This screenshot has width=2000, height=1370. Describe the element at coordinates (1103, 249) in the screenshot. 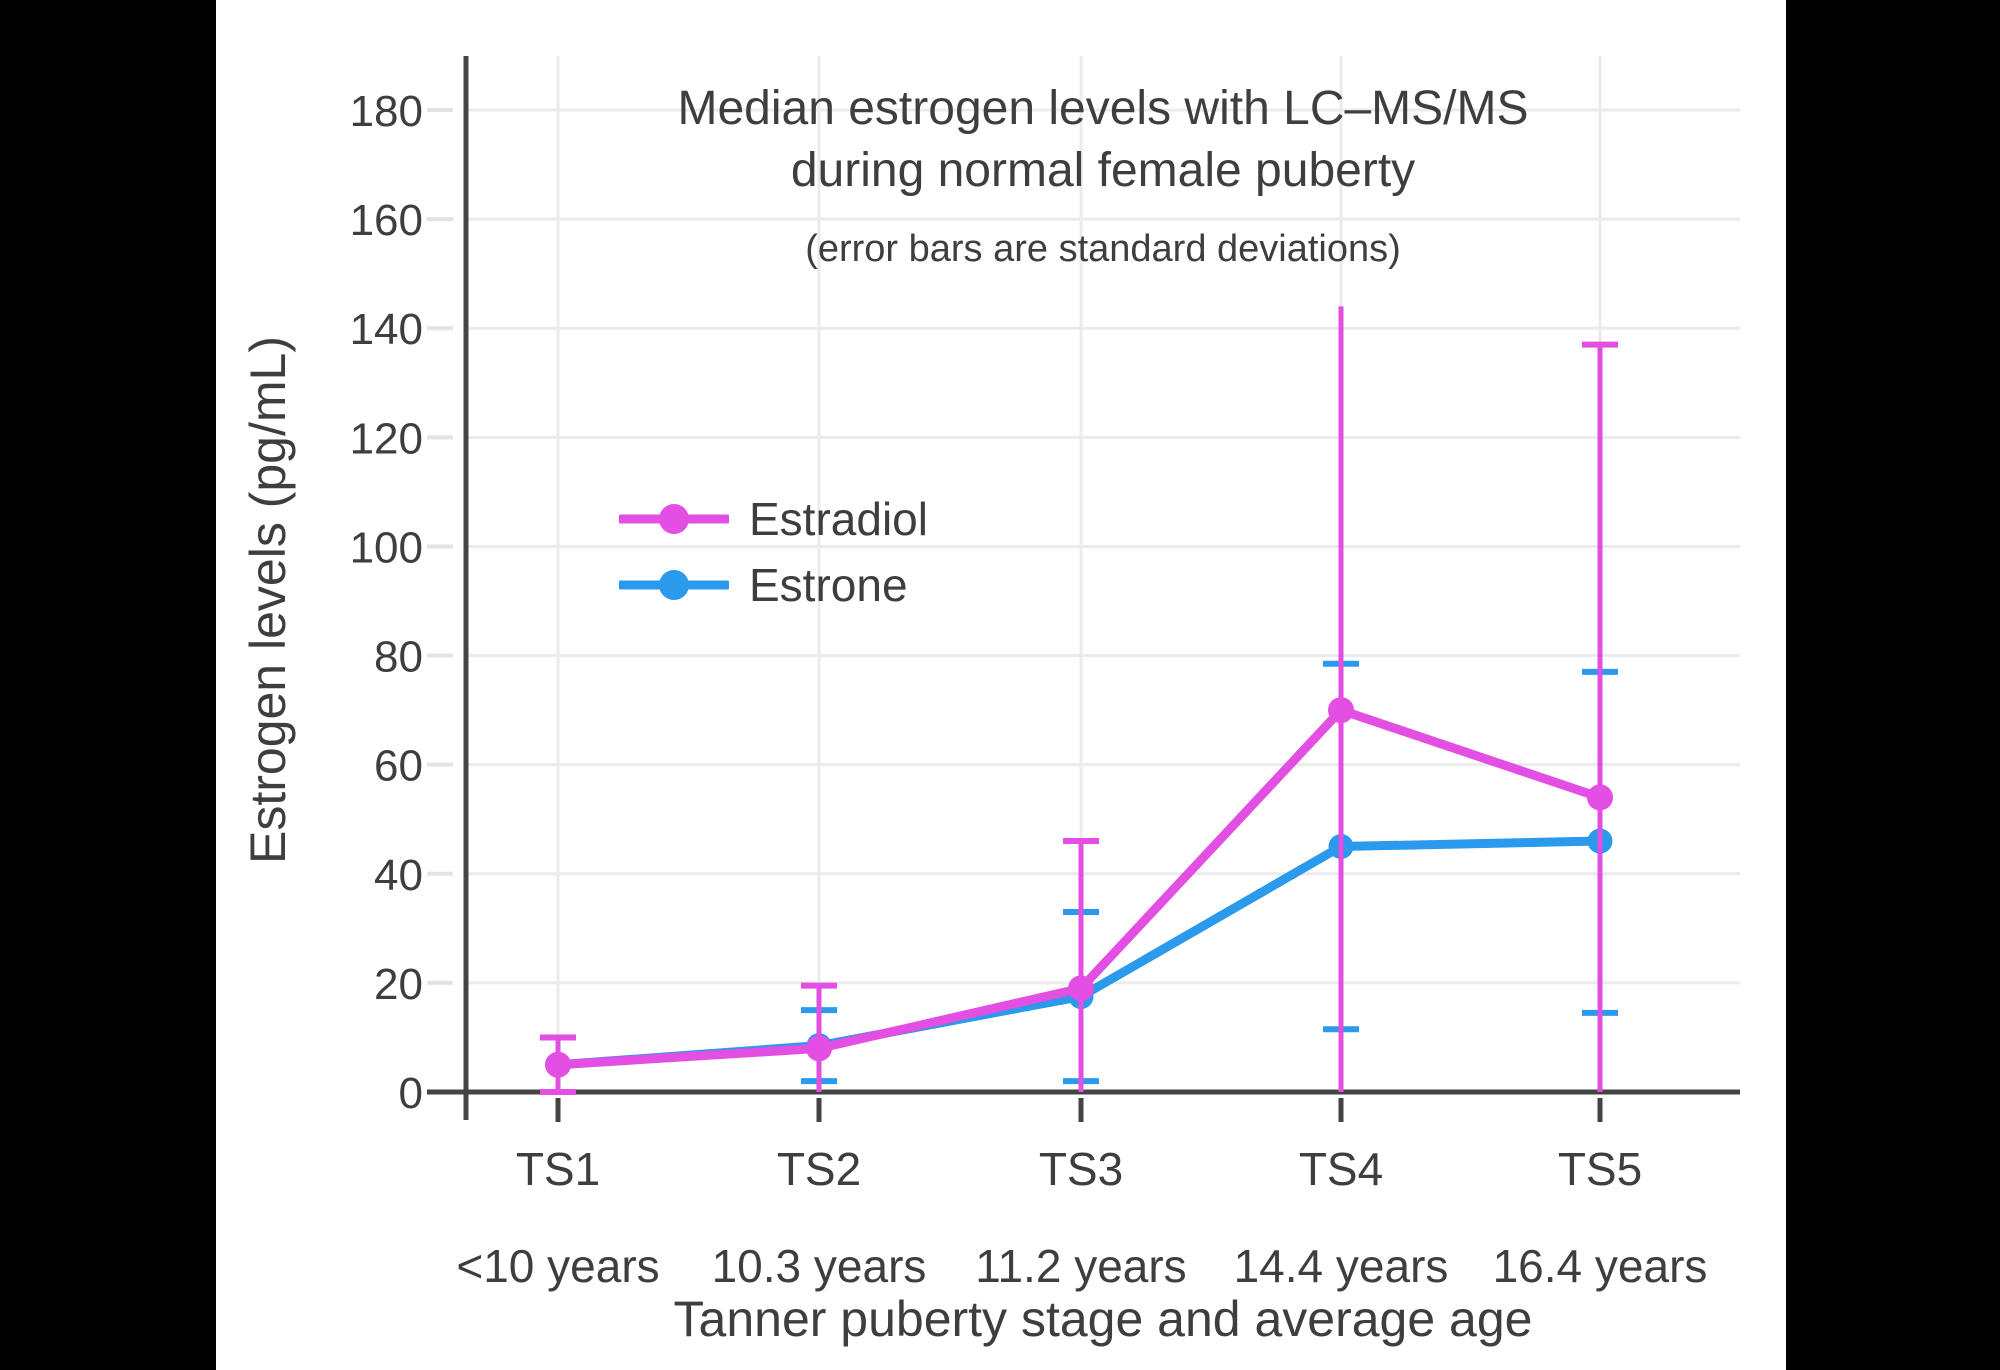

I see `chart-subtitle: (error bars are standard deviations)` at that location.